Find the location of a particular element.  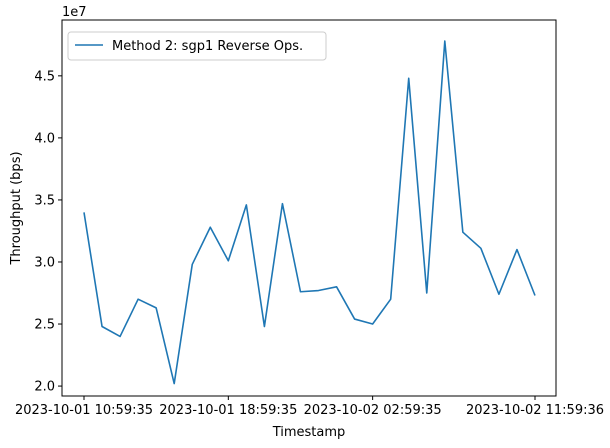

legend: Method 2: sgp1 Reverse Ops. is located at coordinates (197, 46).